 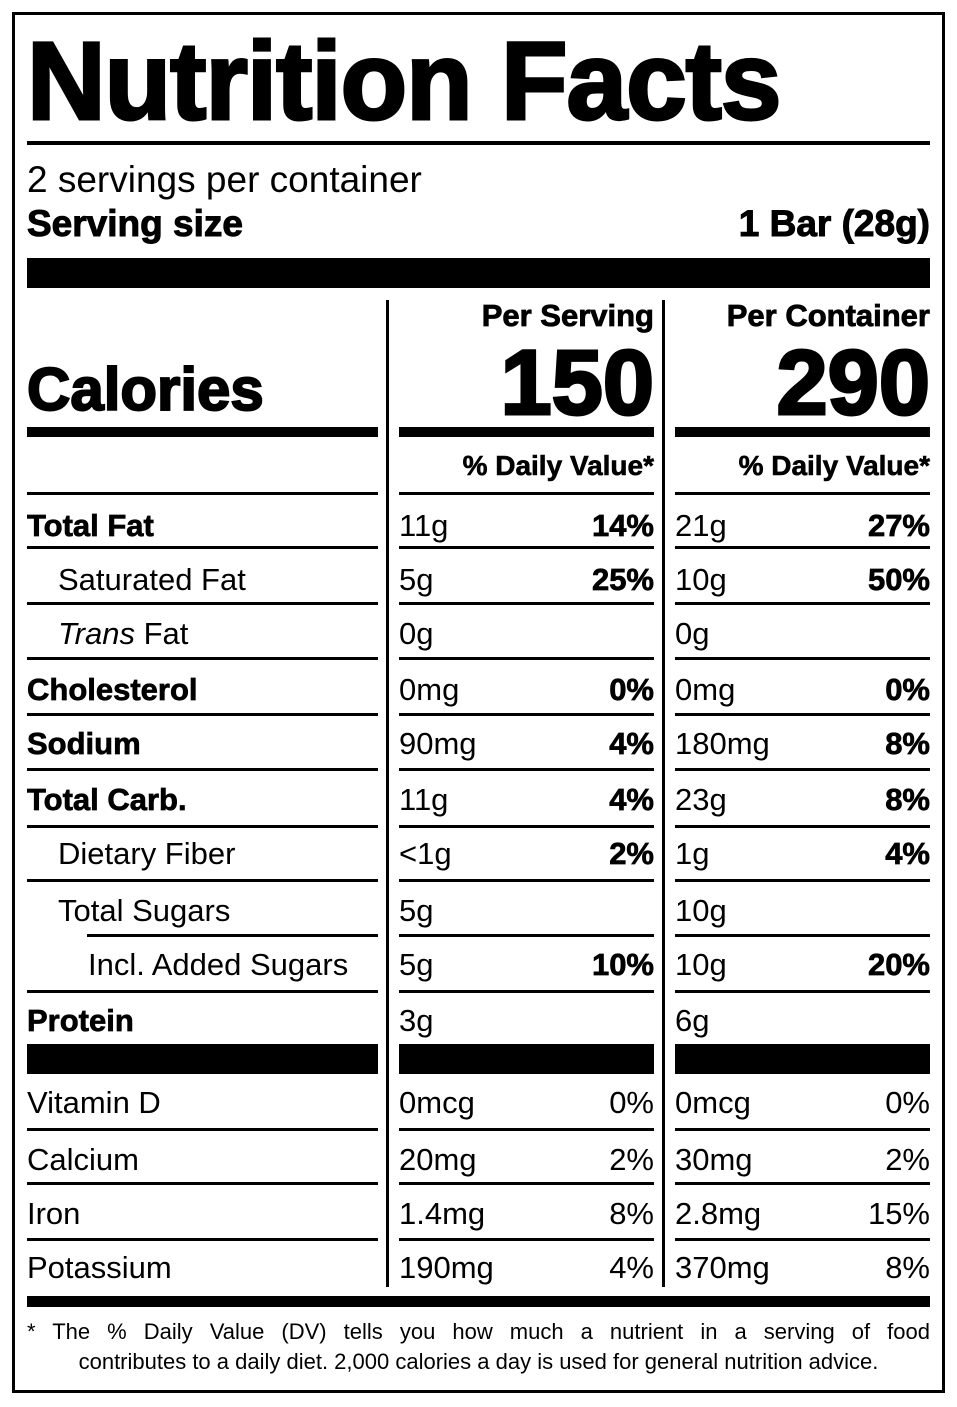 What do you see at coordinates (828, 316) in the screenshot?
I see `per-container-header: Per Container` at bounding box center [828, 316].